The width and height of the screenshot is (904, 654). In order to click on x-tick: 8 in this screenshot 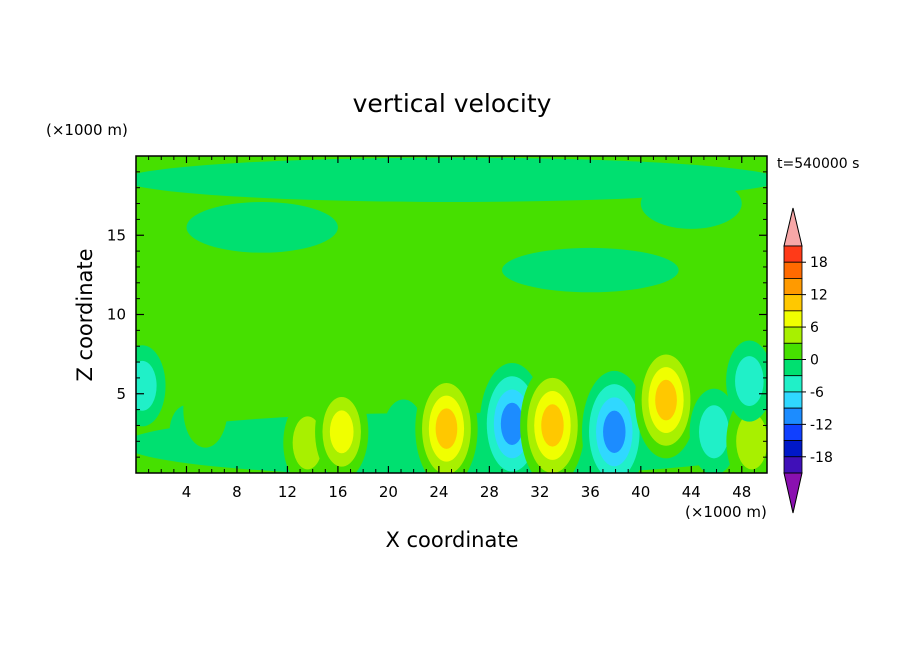, I will do `click(237, 328)`.